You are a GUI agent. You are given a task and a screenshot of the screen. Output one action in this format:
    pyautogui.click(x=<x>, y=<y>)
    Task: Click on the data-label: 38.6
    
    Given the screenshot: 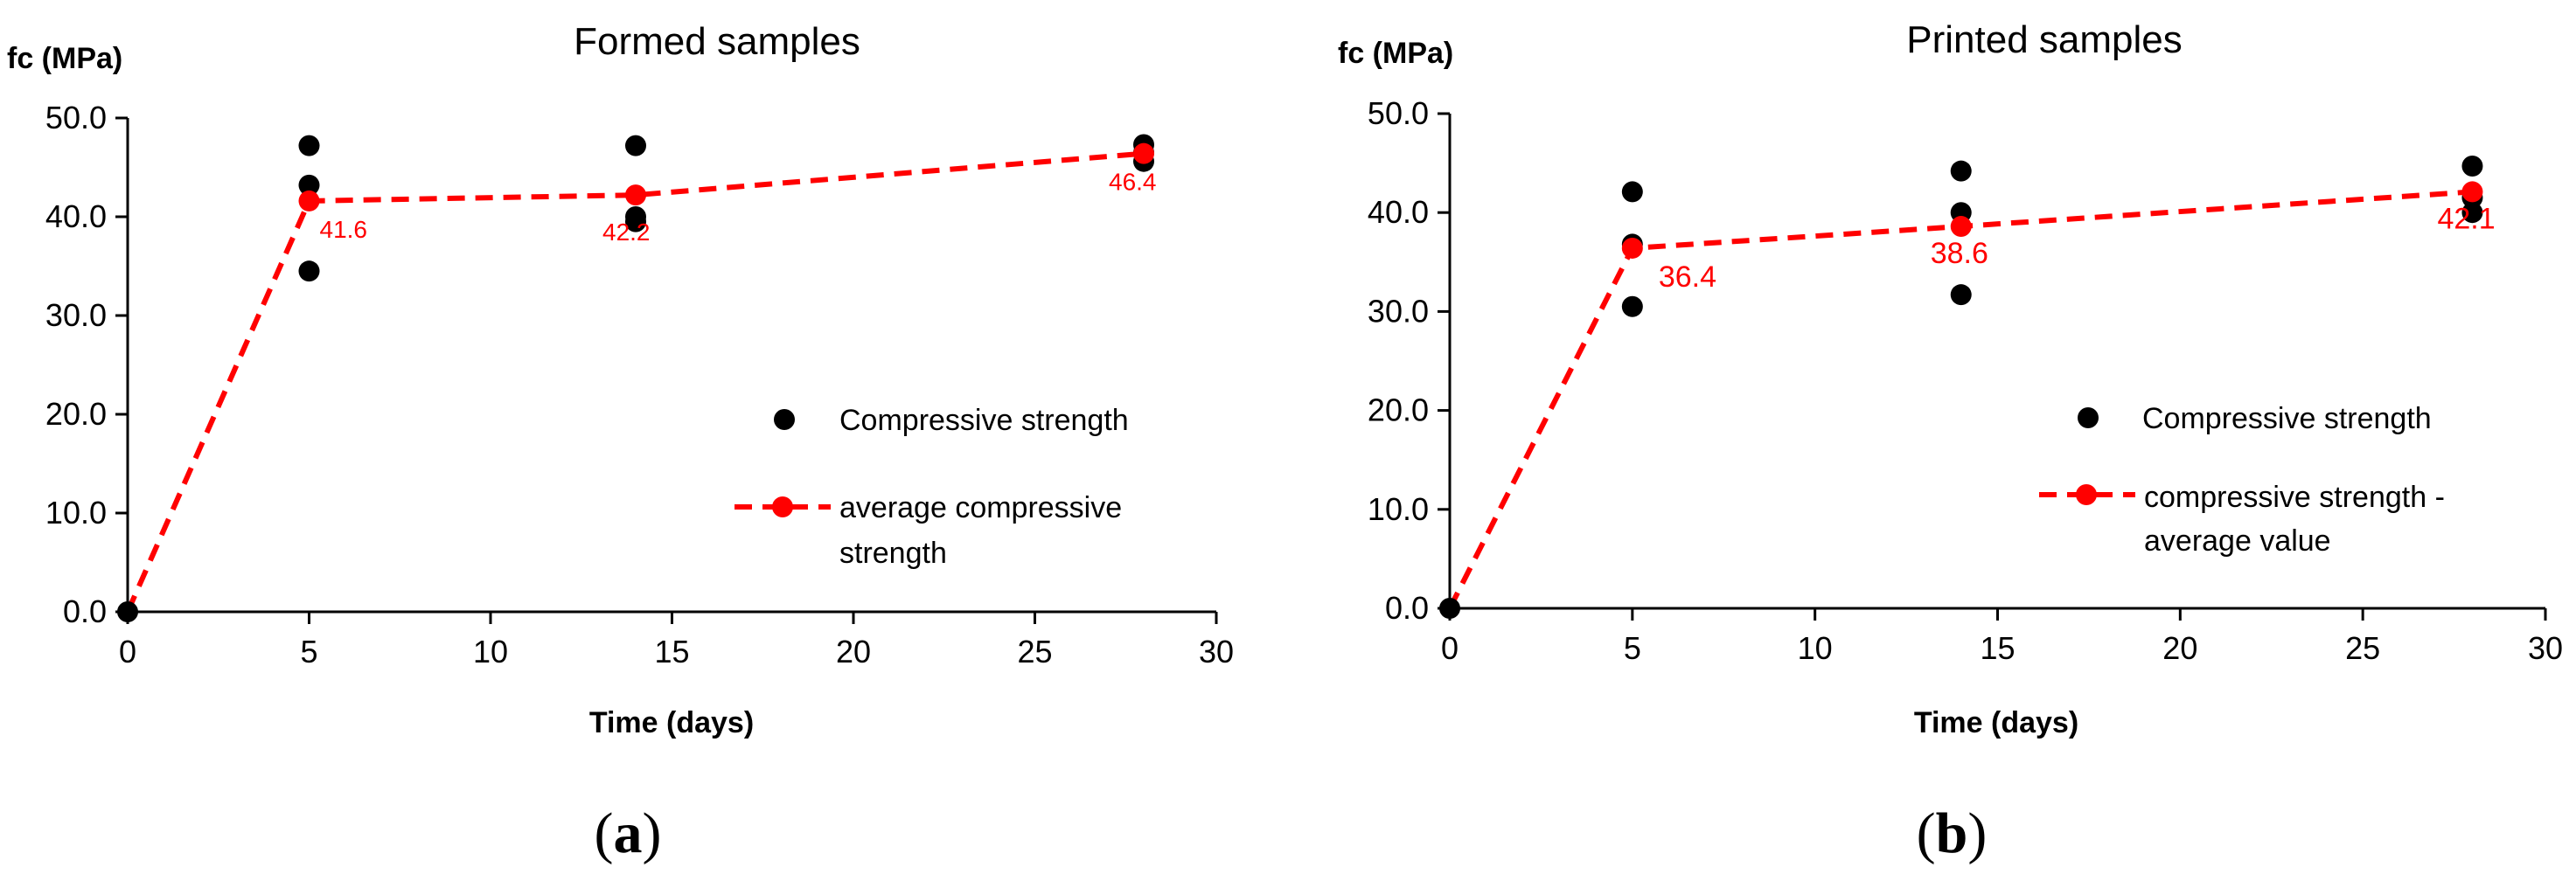 What is the action you would take?
    pyautogui.click(x=1959, y=253)
    